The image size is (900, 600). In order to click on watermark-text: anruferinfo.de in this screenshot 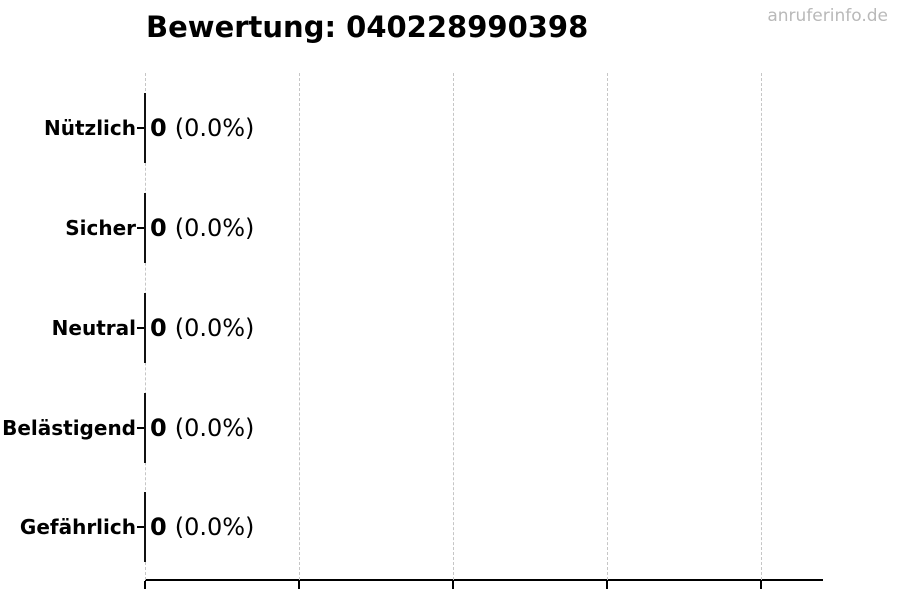, I will do `click(827, 16)`.